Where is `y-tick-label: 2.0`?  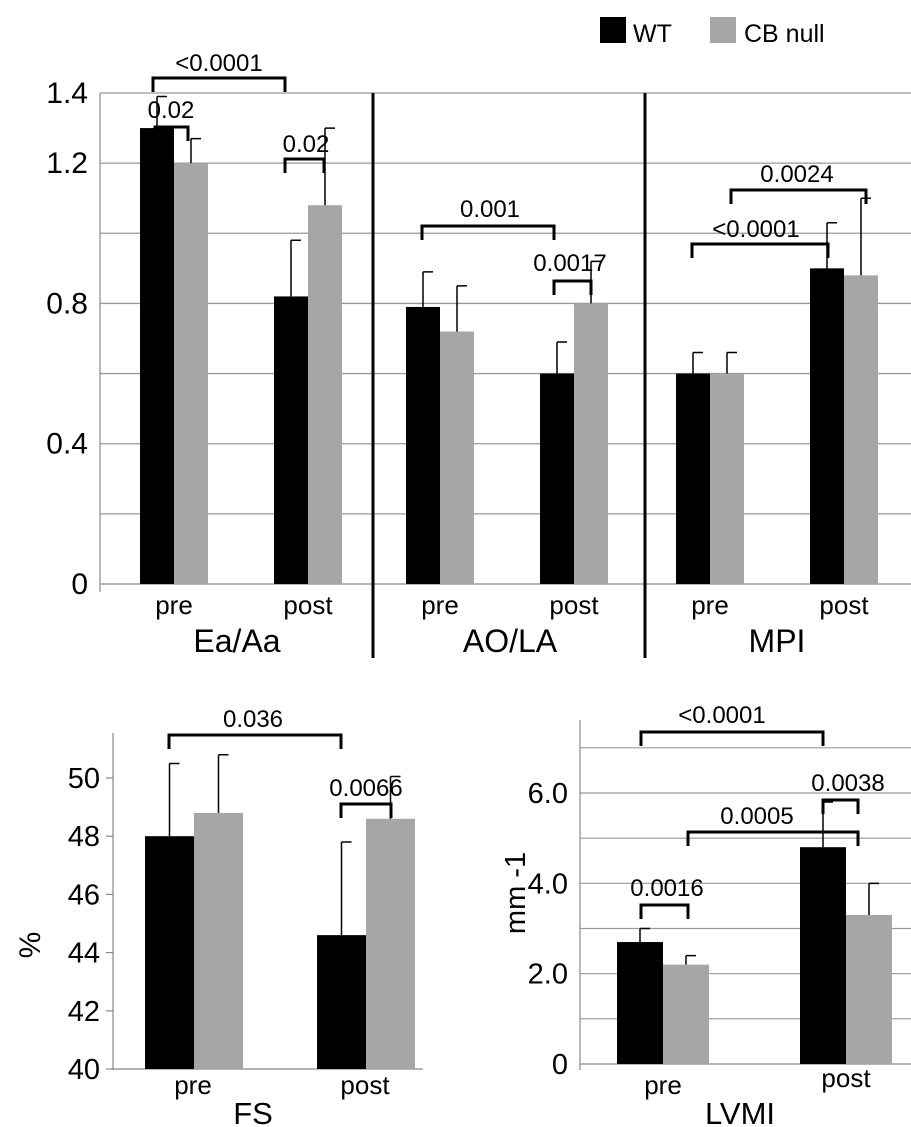
y-tick-label: 2.0 is located at coordinates (548, 975).